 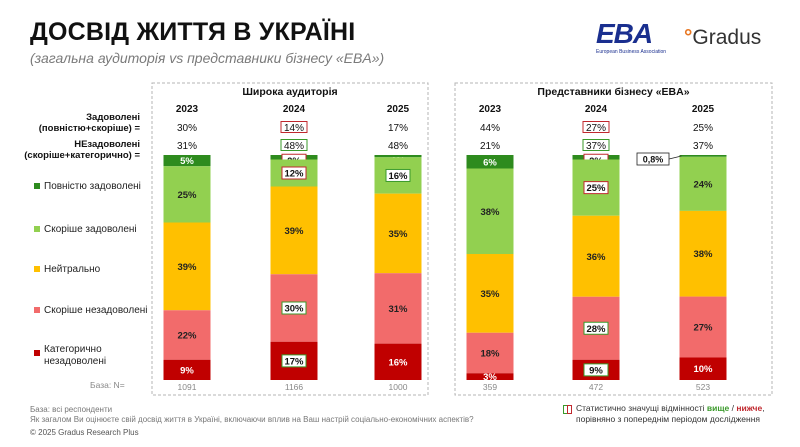 What do you see at coordinates (71, 409) in the screenshot?
I see `footer-base-note: База: всі респонденти` at bounding box center [71, 409].